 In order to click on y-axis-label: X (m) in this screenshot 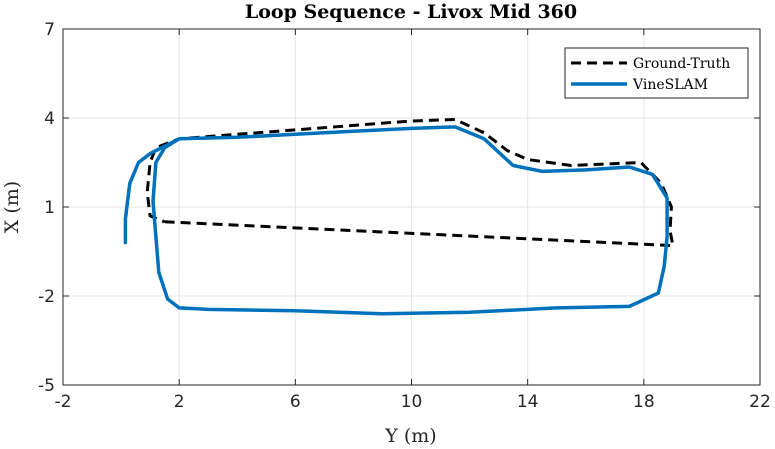, I will do `click(12, 207)`.